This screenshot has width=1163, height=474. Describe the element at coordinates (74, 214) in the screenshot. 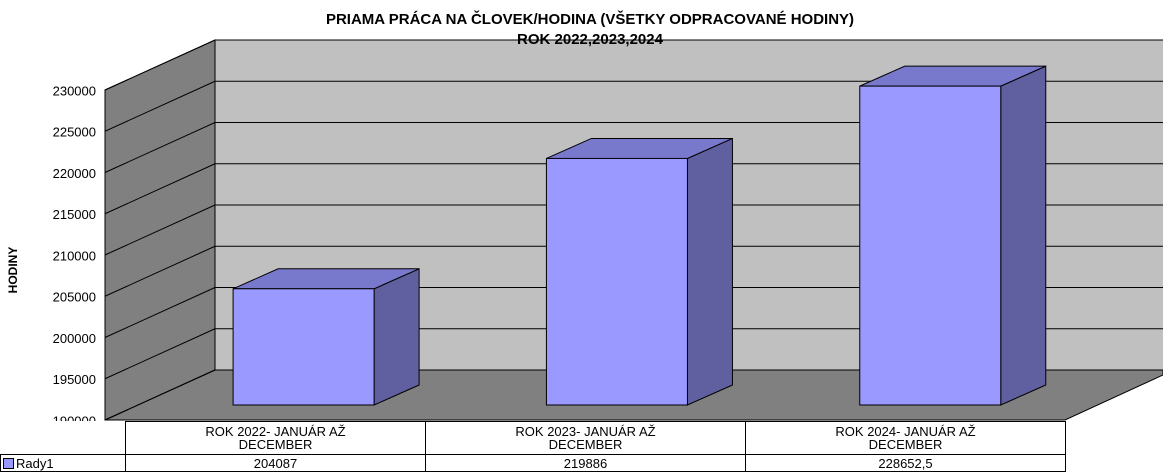

I see `y-tick-label: 215000` at that location.